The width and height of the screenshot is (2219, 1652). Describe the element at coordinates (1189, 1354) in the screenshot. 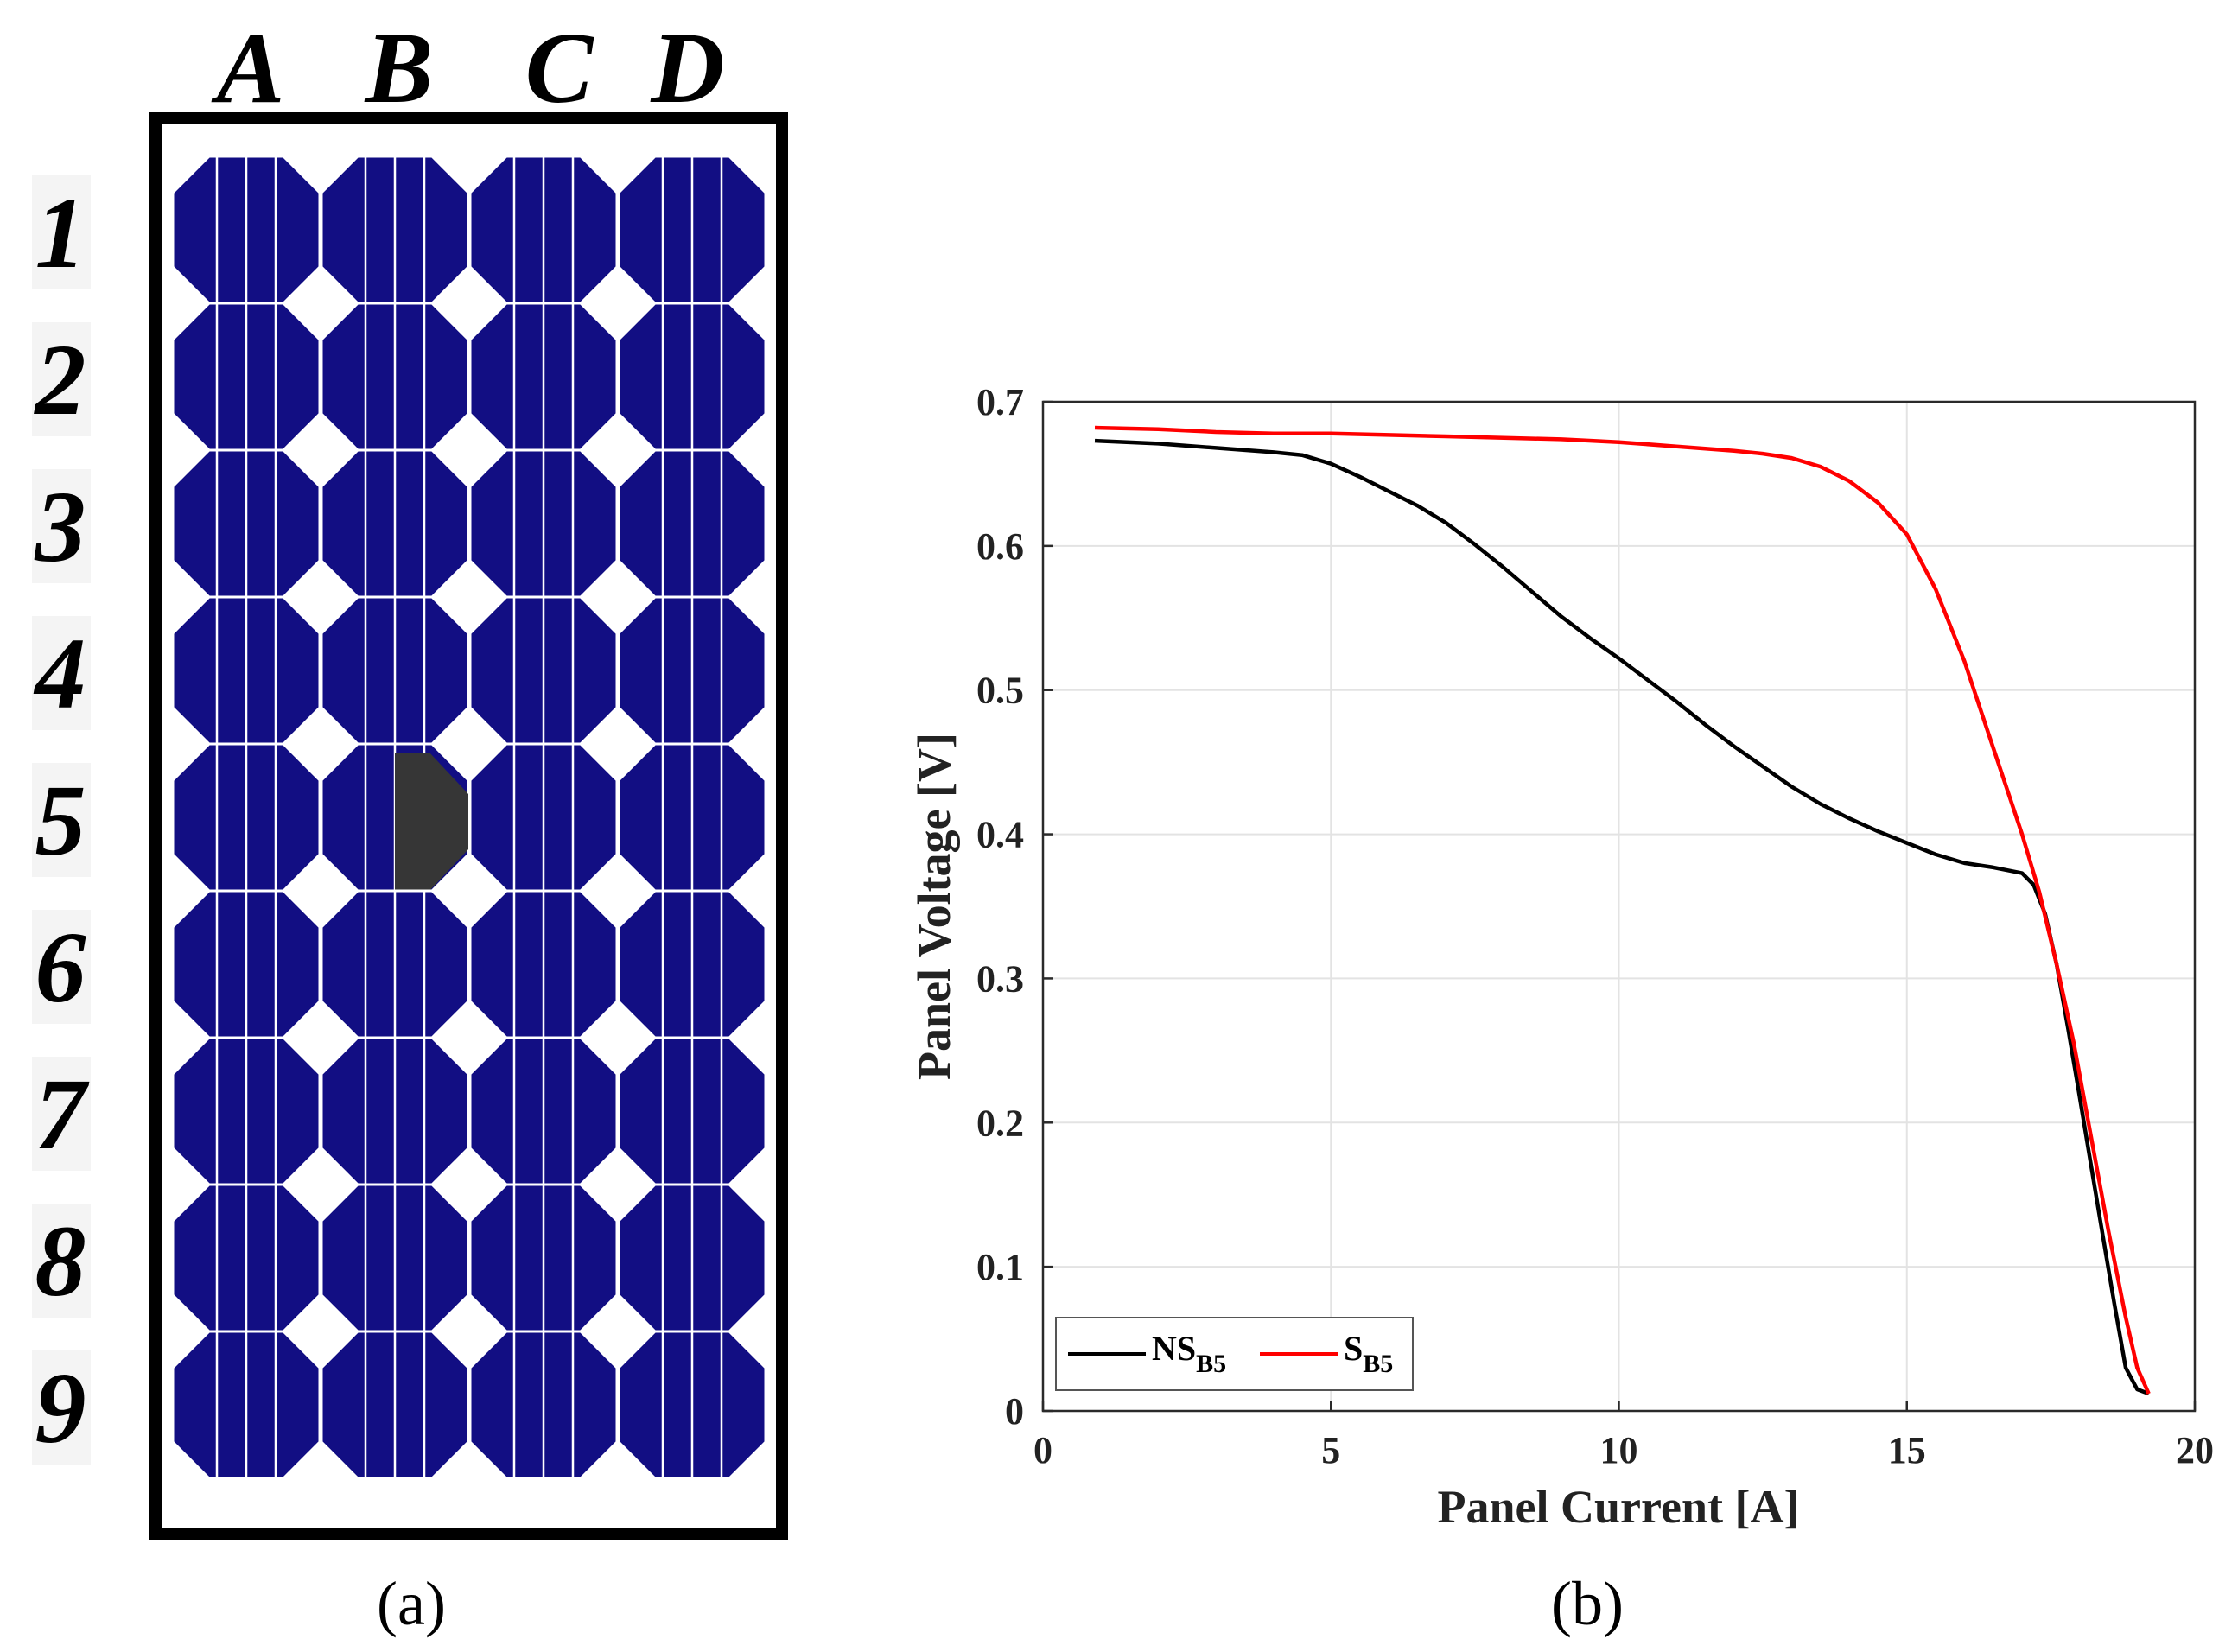

I see `legend-label-ns: NSB5` at that location.